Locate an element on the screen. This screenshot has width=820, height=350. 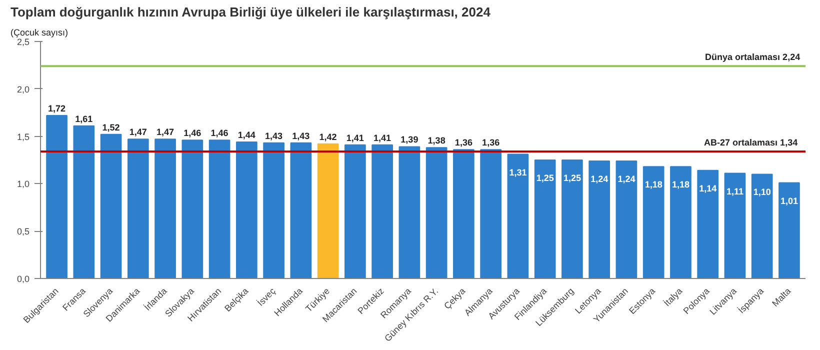
data-label: 1,10 is located at coordinates (762, 192).